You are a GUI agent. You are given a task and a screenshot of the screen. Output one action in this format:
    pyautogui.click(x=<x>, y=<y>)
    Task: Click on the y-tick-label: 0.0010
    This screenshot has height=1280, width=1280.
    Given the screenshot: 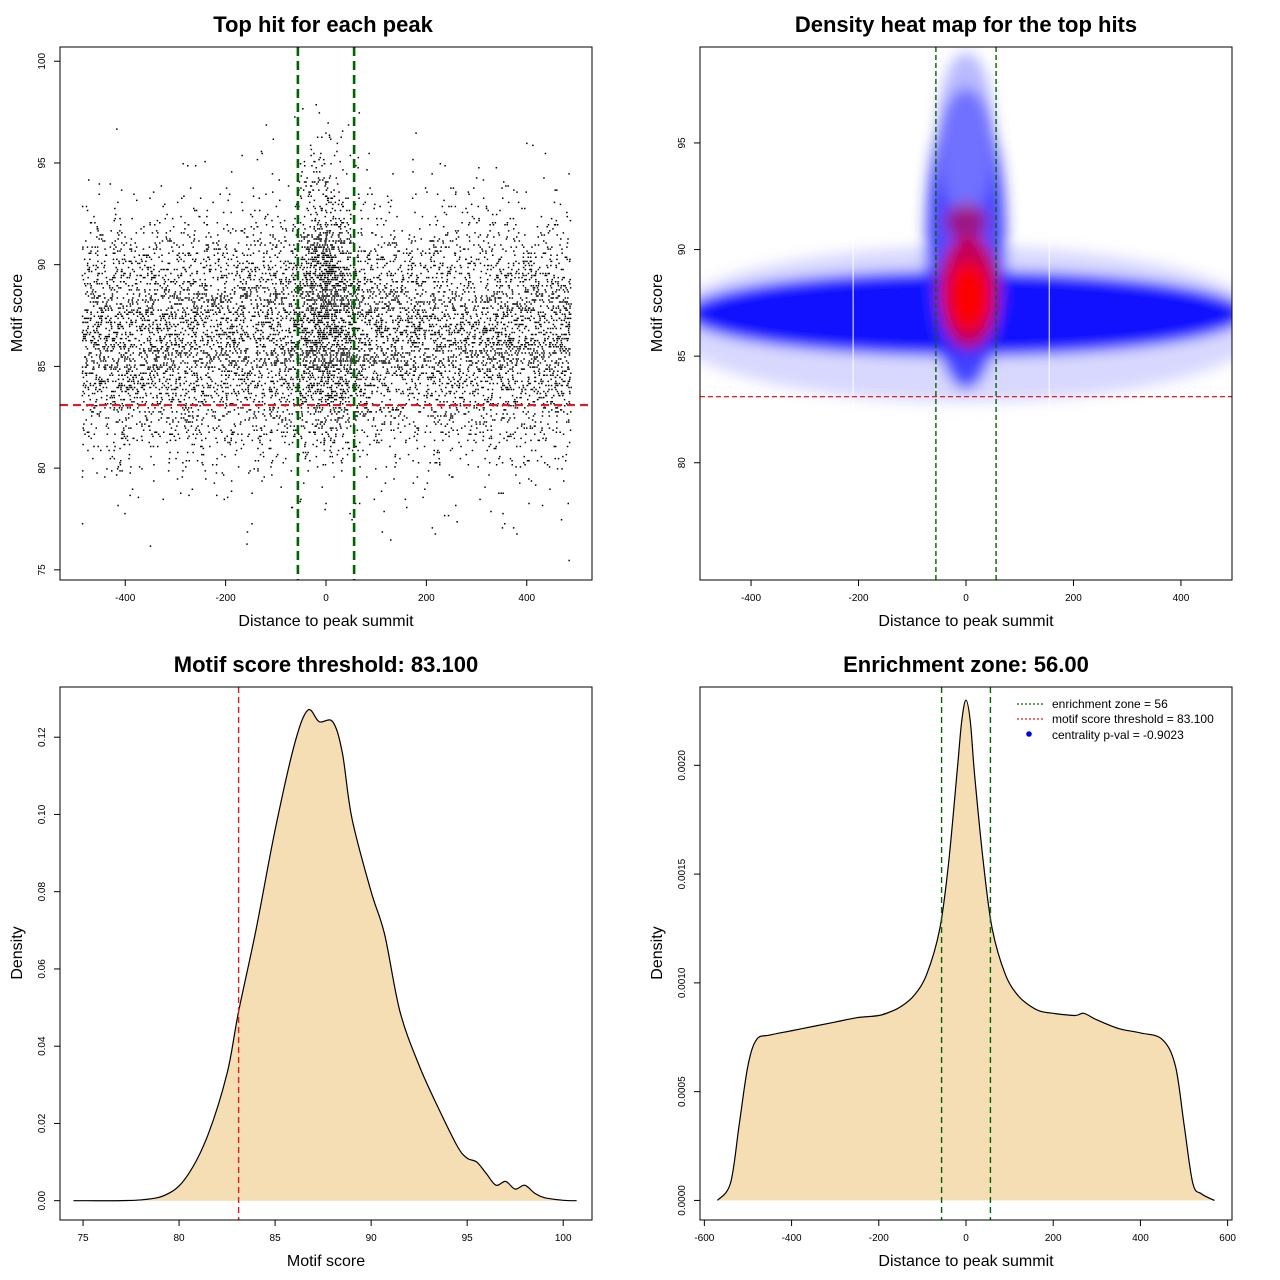 What is the action you would take?
    pyautogui.click(x=682, y=982)
    